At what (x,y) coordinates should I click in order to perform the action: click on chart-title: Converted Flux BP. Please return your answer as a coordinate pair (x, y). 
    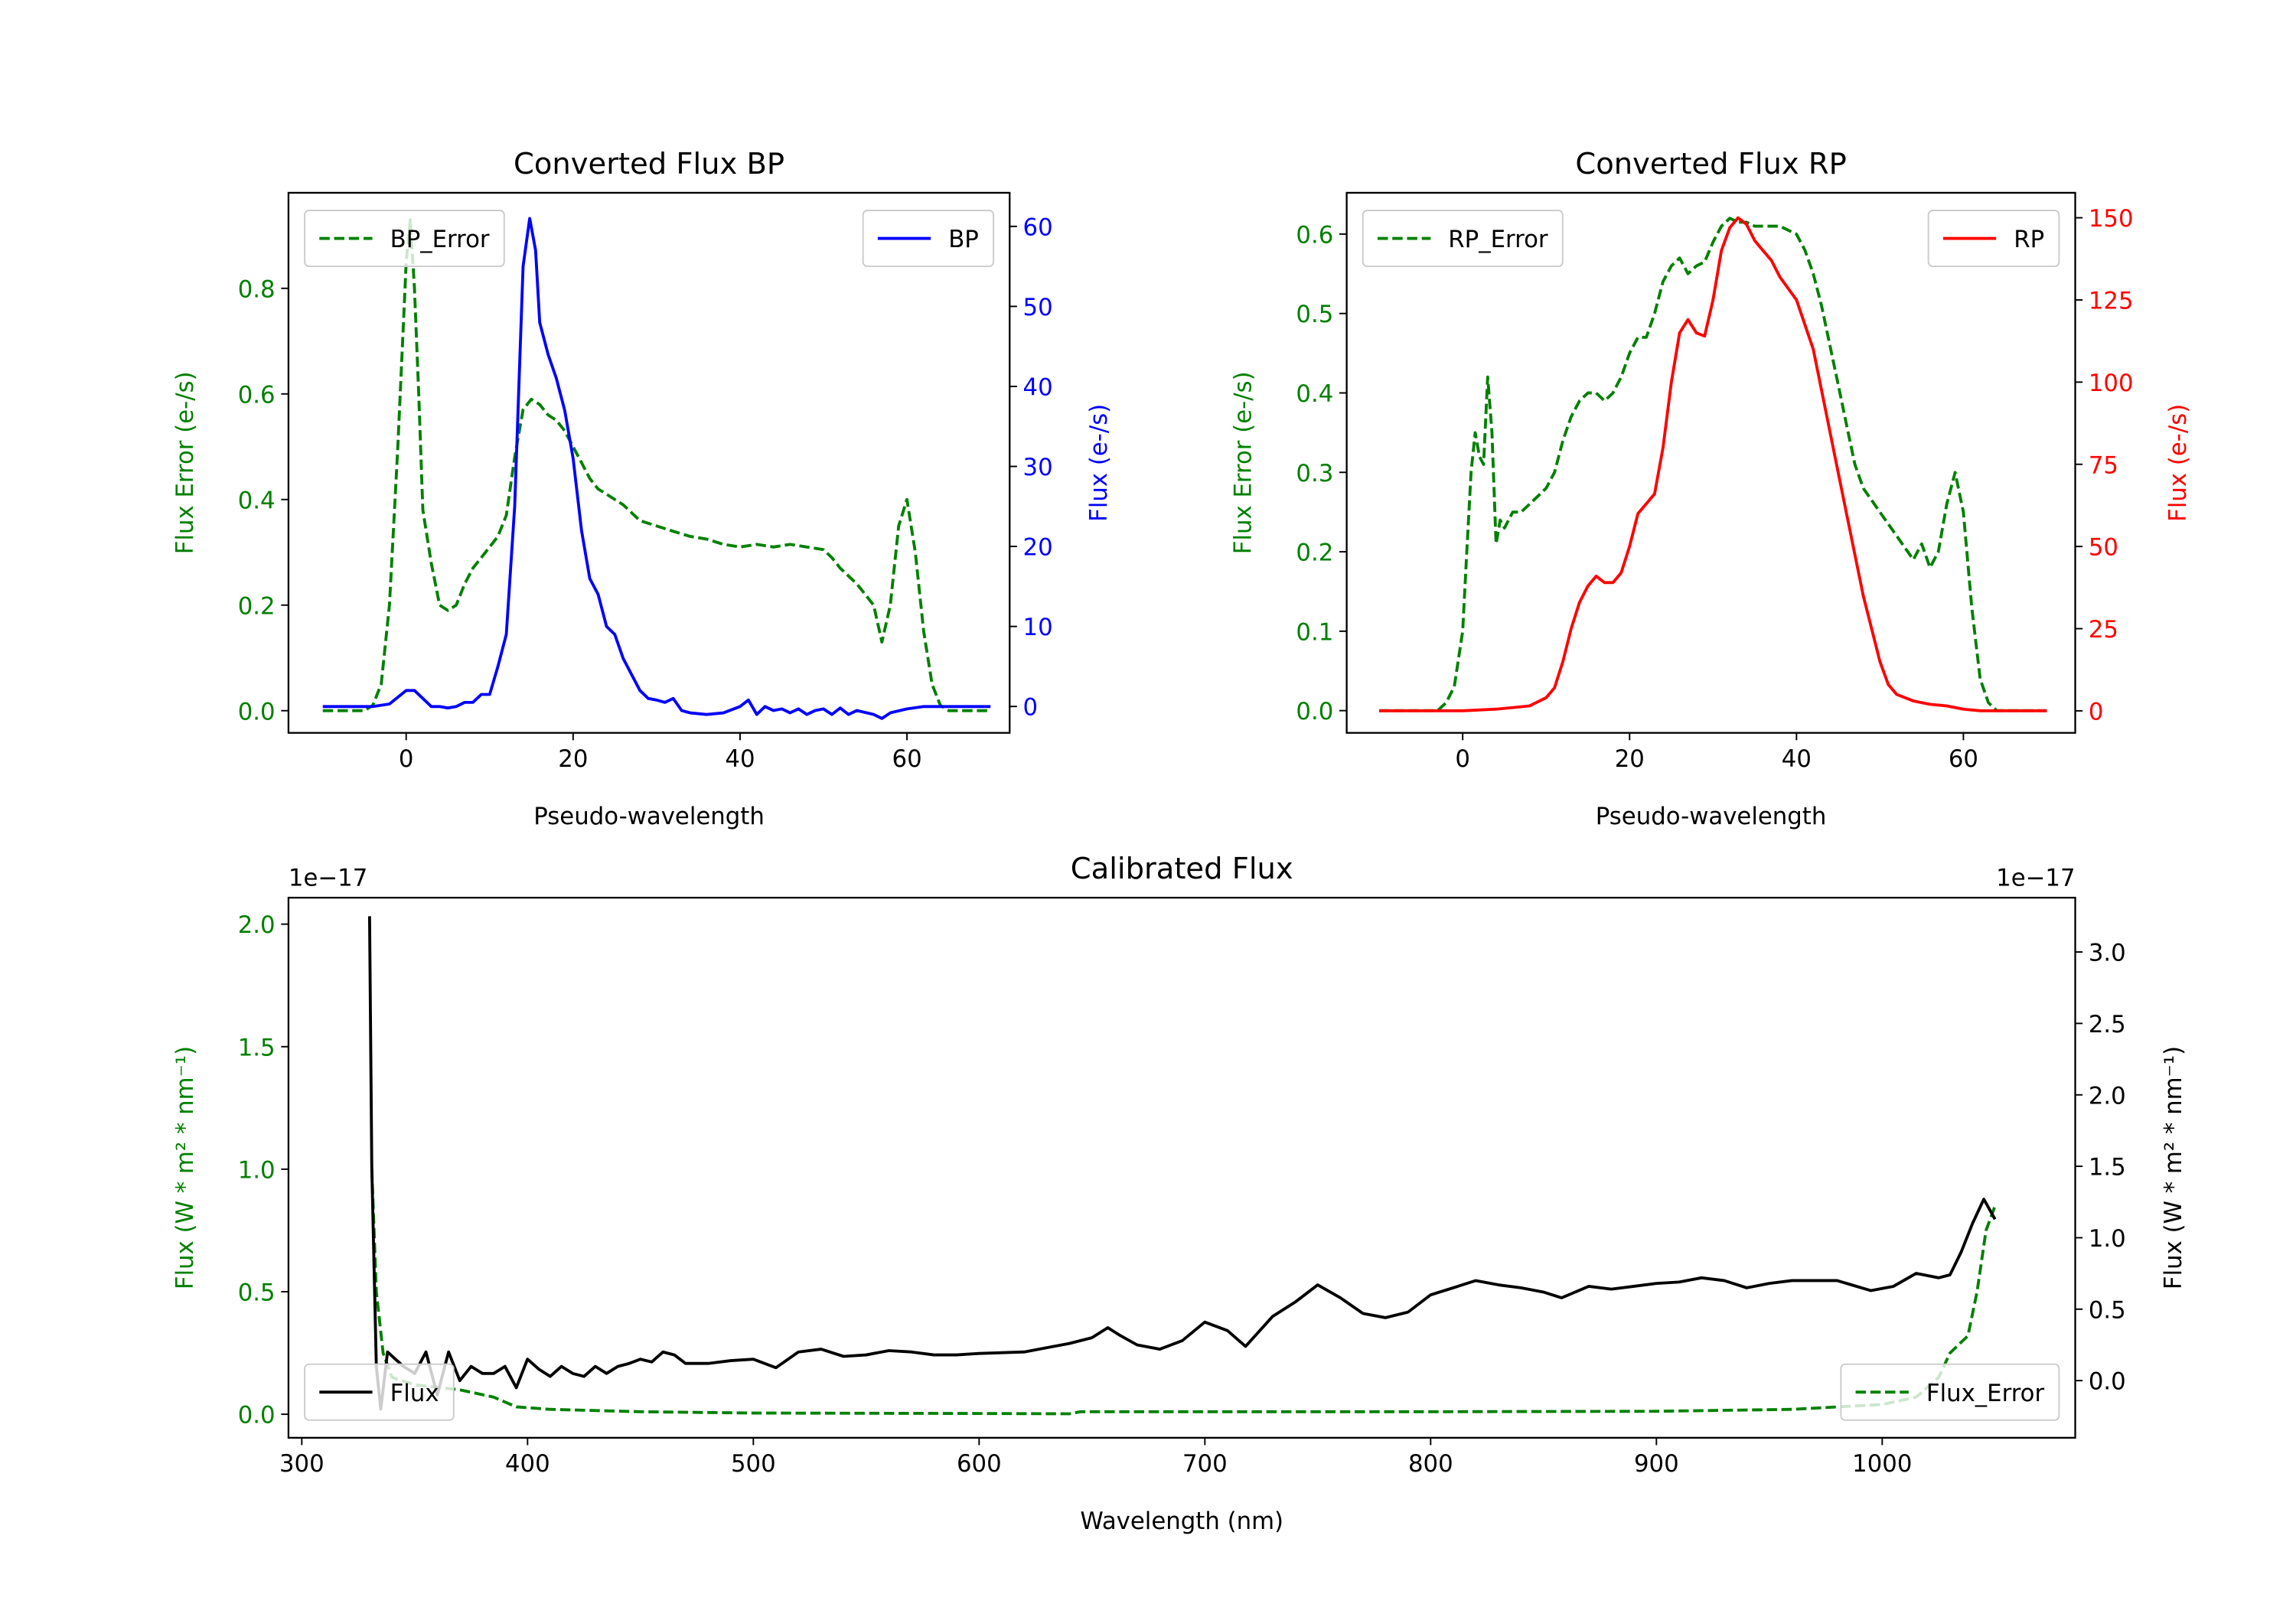
    Looking at the image, I should click on (649, 164).